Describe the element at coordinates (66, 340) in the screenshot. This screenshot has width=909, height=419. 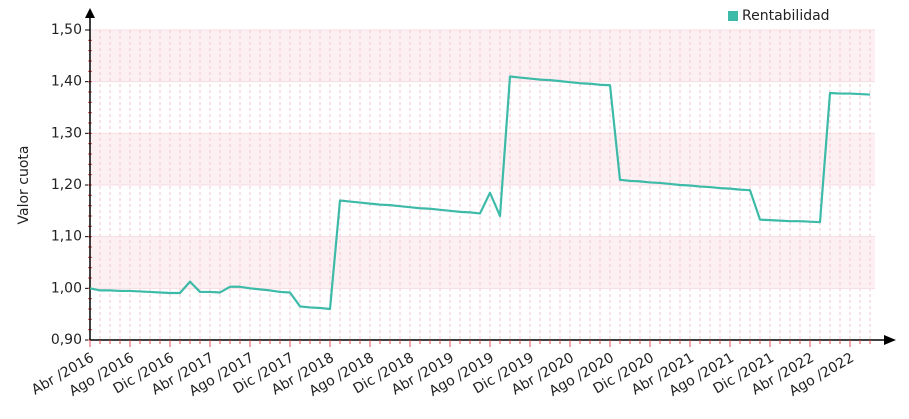
I see `y-tick-label: 0,90` at that location.